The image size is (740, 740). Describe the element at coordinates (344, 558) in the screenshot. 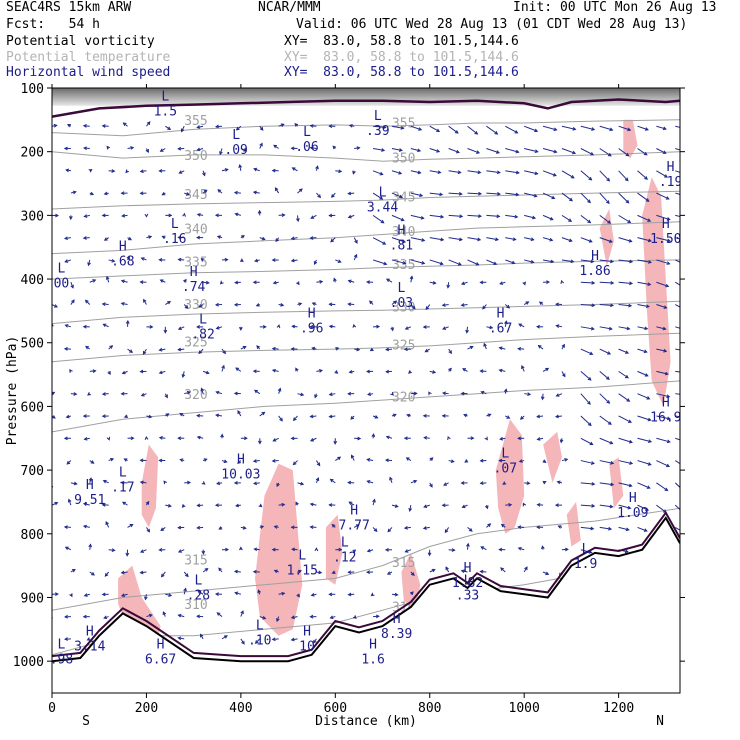

I see `wind-extremum-value: .12` at that location.